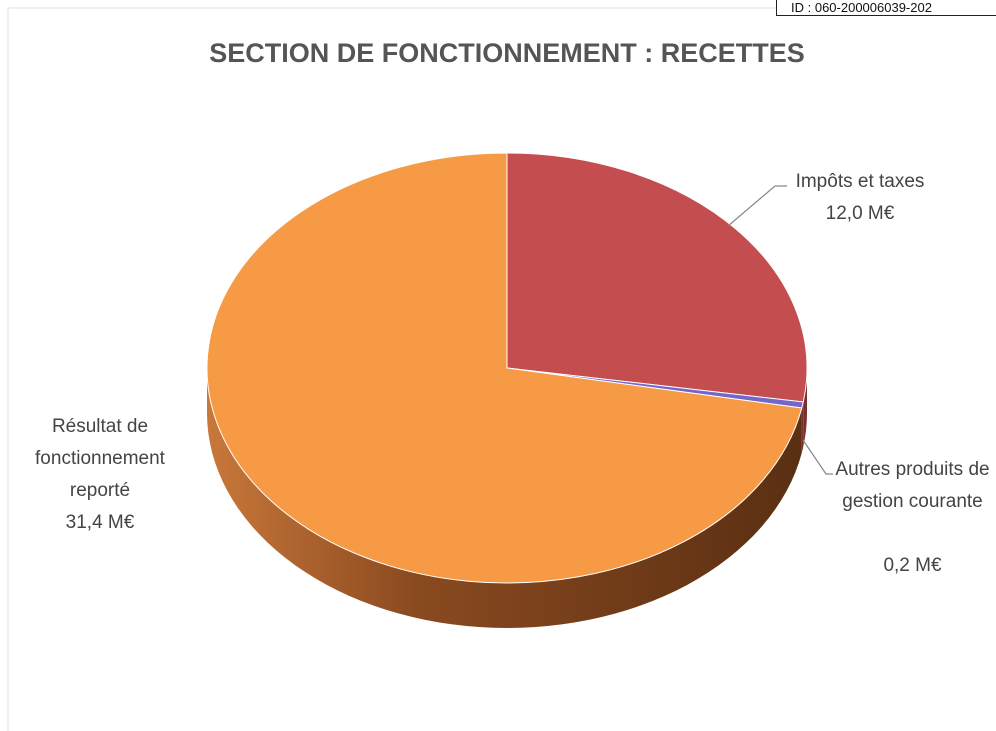  Describe the element at coordinates (507, 53) in the screenshot. I see `chart-title: SECTION DE FONCTIONNEMENT : RECETTES` at that location.